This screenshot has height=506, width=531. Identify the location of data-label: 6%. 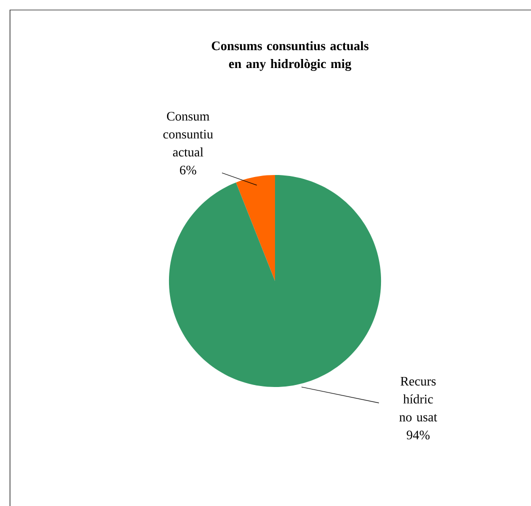
(188, 170).